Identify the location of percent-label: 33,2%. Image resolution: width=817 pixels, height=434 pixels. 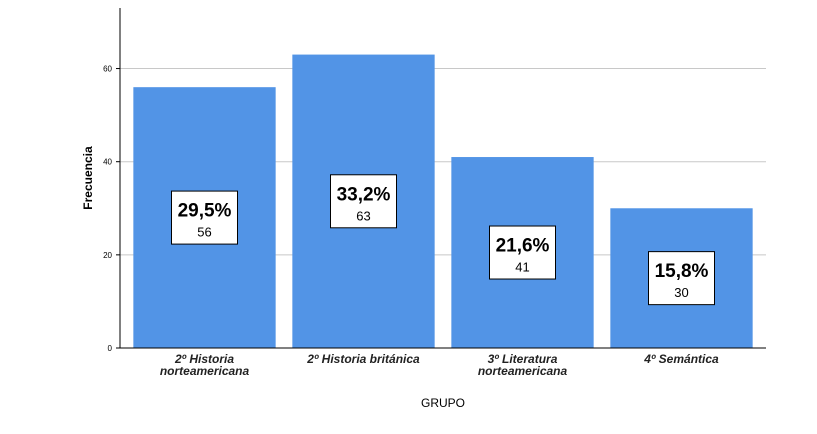
(364, 194).